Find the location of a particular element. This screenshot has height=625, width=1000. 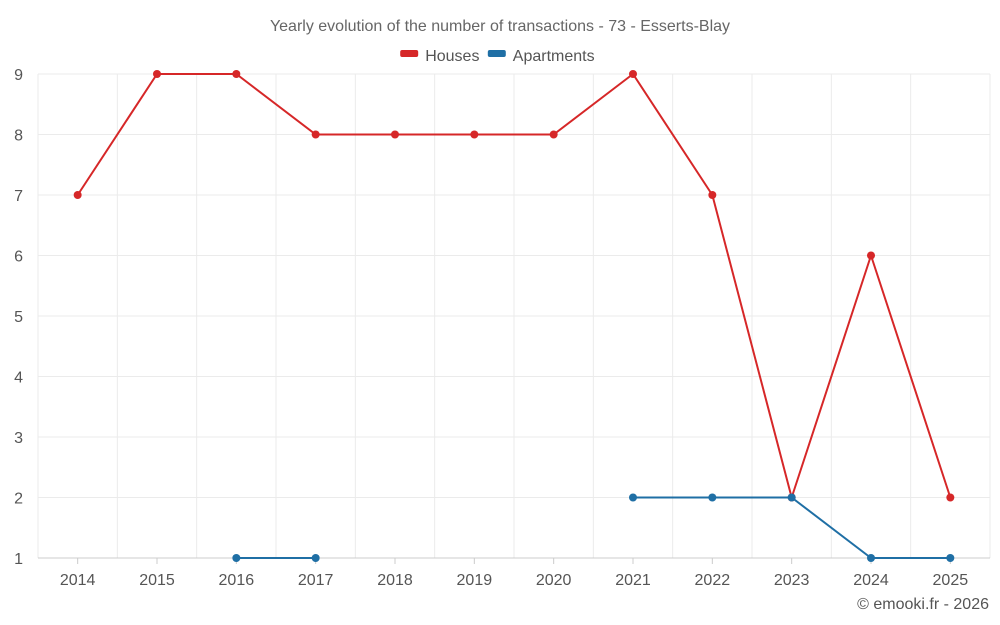

x-tick-label: 2022 is located at coordinates (713, 580).